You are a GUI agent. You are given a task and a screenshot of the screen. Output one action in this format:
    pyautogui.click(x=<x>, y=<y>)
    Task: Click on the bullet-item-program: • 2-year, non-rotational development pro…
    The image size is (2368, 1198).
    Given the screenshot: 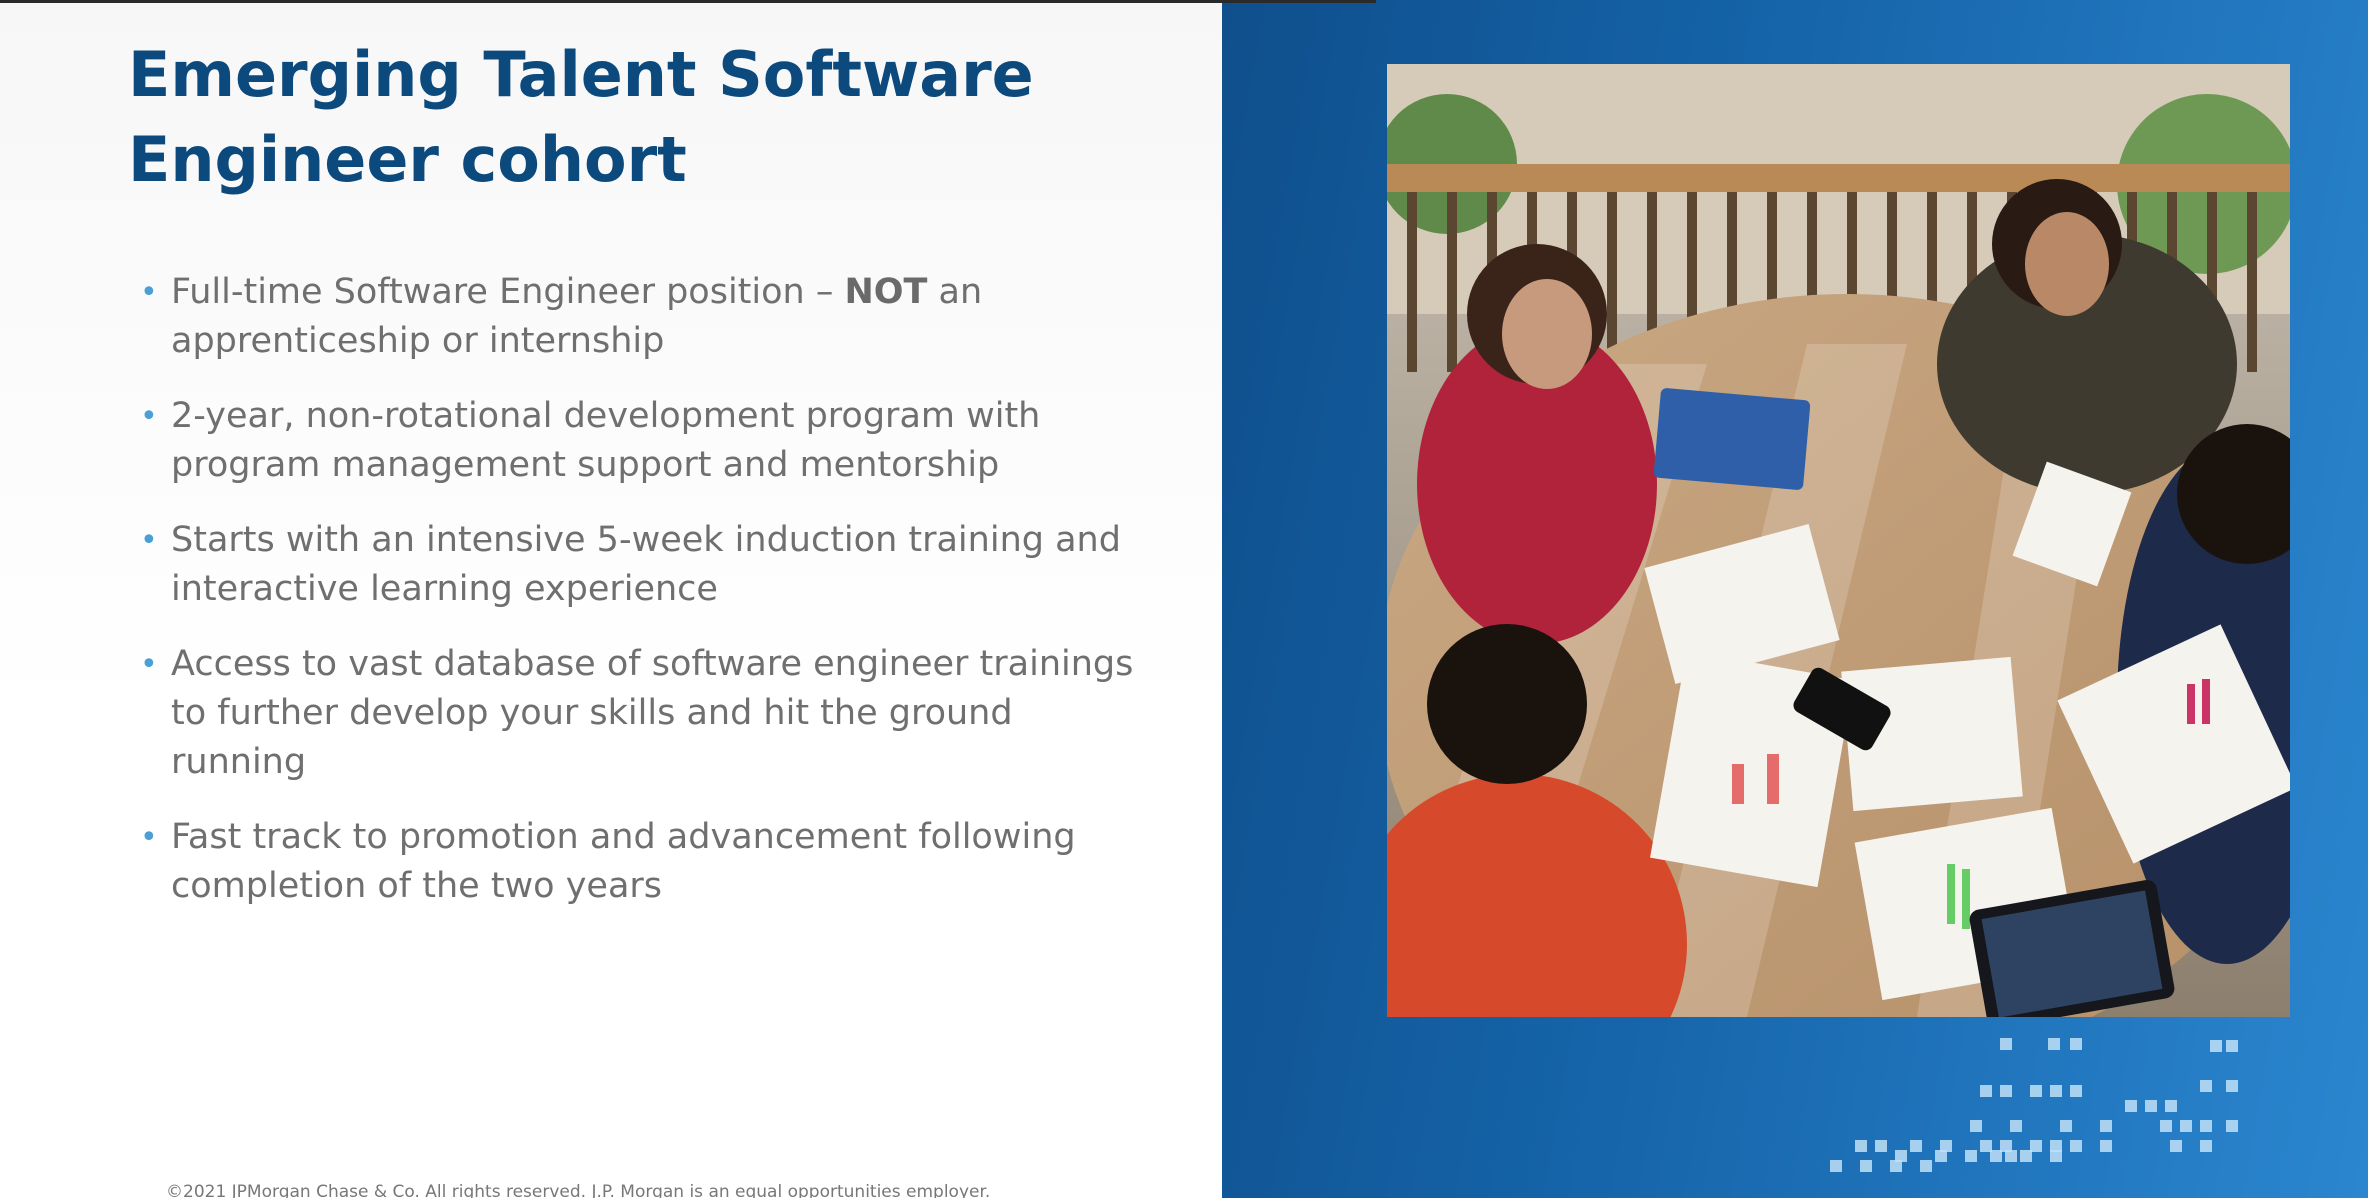 What is the action you would take?
    pyautogui.click(x=638, y=441)
    